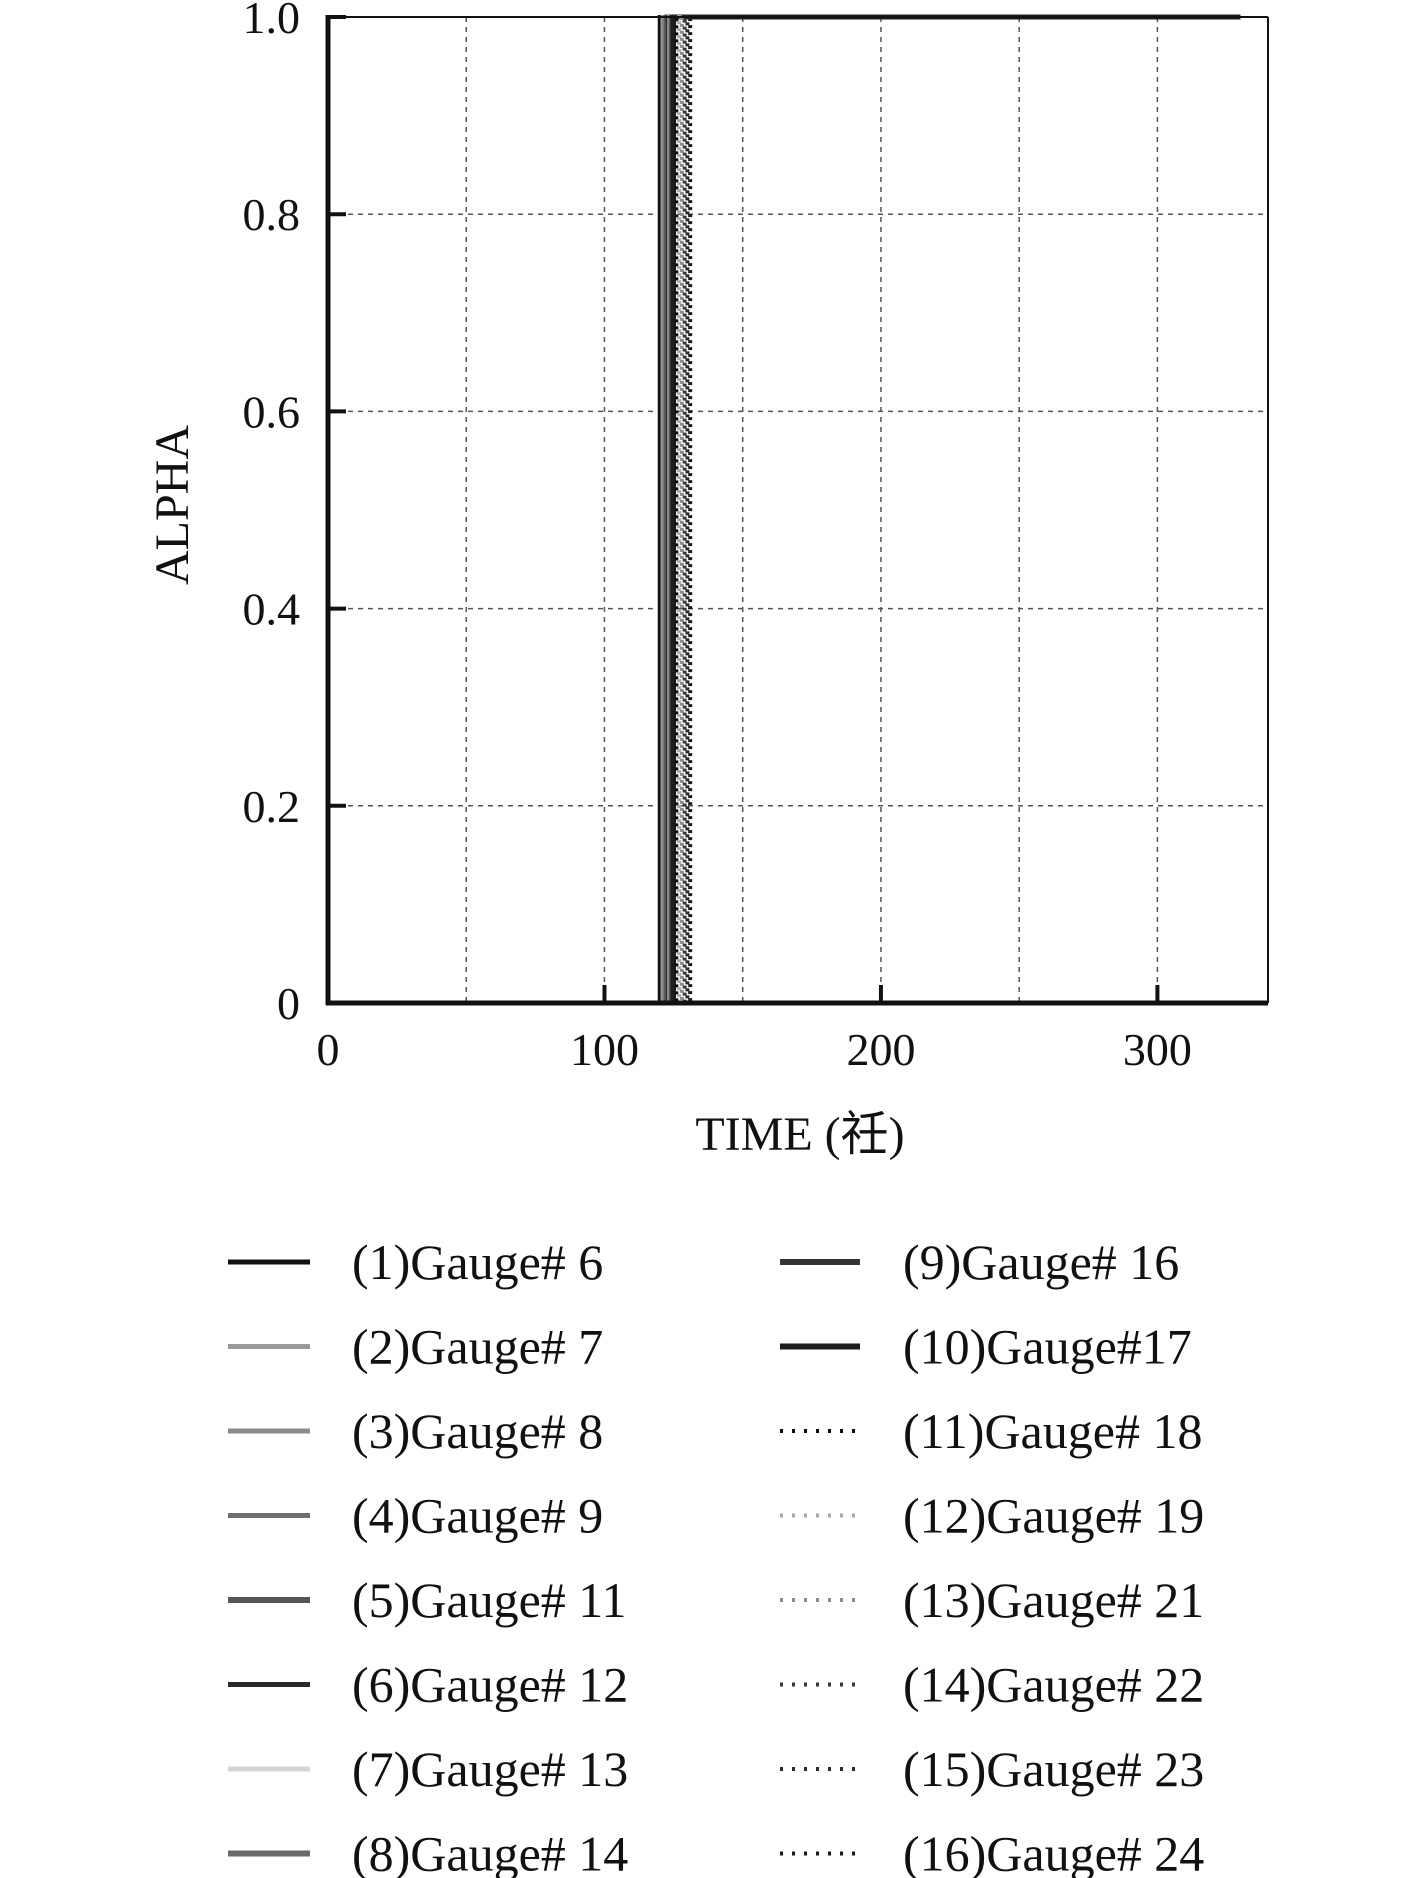 This screenshot has width=1417, height=1878. What do you see at coordinates (490, 1685) in the screenshot?
I see `legend-label-6: (6)Gauge# 12` at bounding box center [490, 1685].